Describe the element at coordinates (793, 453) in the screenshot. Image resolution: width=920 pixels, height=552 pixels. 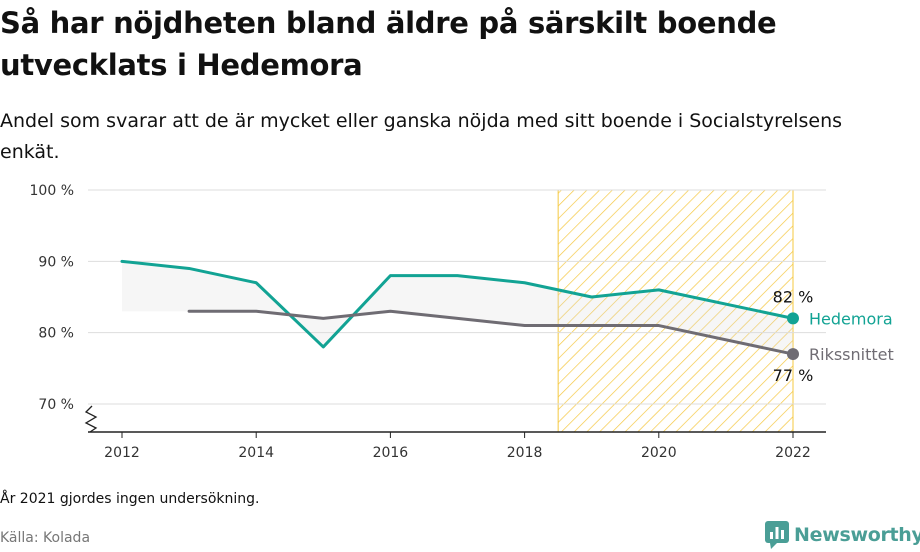
I see `x-tick-label: 2022` at that location.